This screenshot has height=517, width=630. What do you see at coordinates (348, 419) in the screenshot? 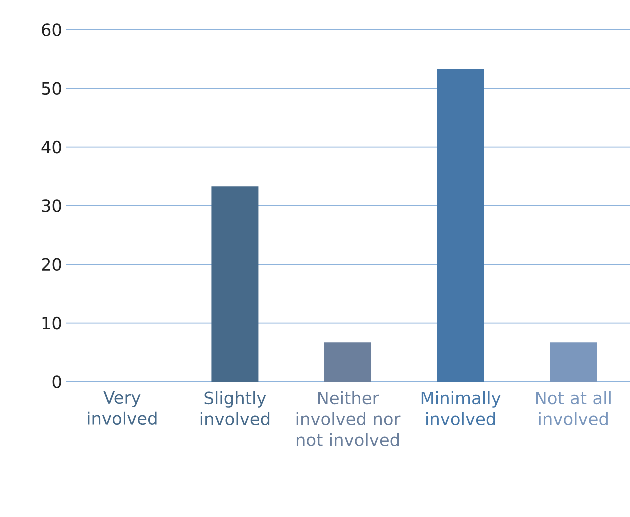
I see `x-tick-label: Neither involved nor not involved` at bounding box center [348, 419].